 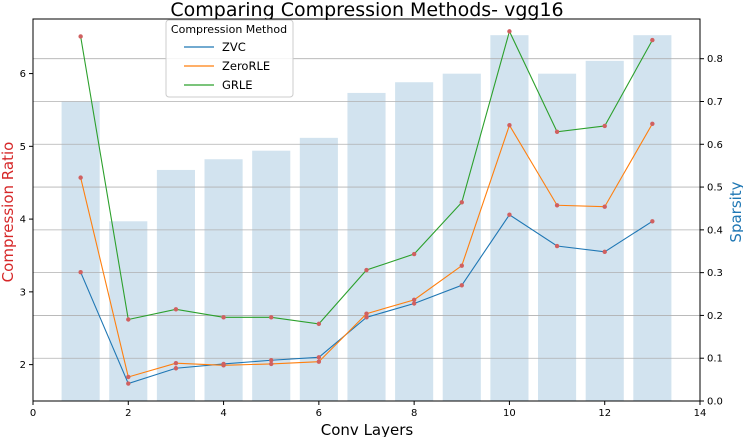 I want to click on x-tick-label: 2, so click(x=128, y=413).